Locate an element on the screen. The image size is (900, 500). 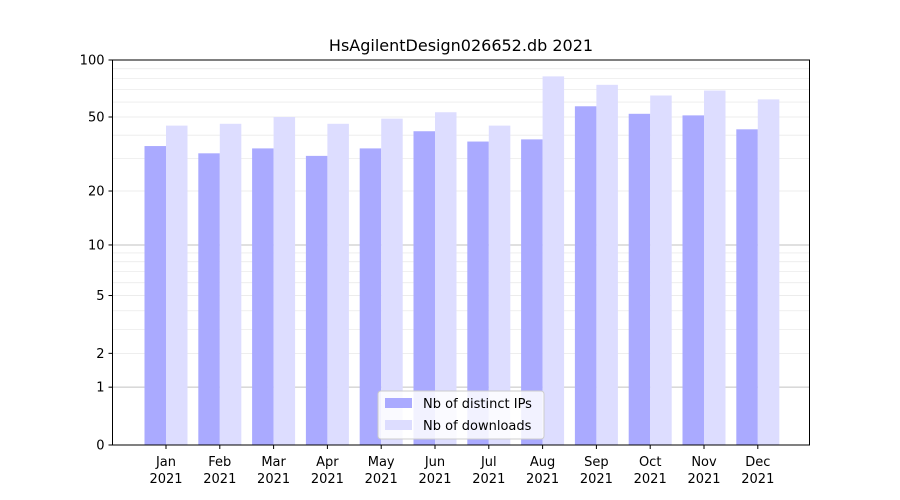
x-tick-label-month: Oct is located at coordinates (650, 462).